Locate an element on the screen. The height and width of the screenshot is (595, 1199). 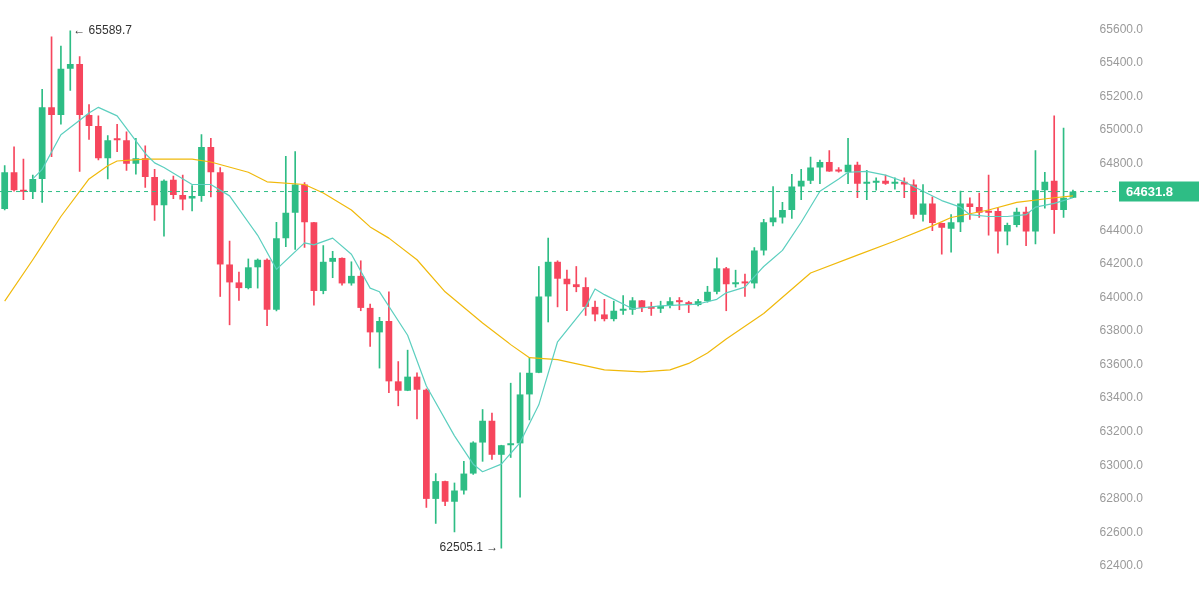
y-tick-label: 63600.0 is located at coordinates (1121, 363).